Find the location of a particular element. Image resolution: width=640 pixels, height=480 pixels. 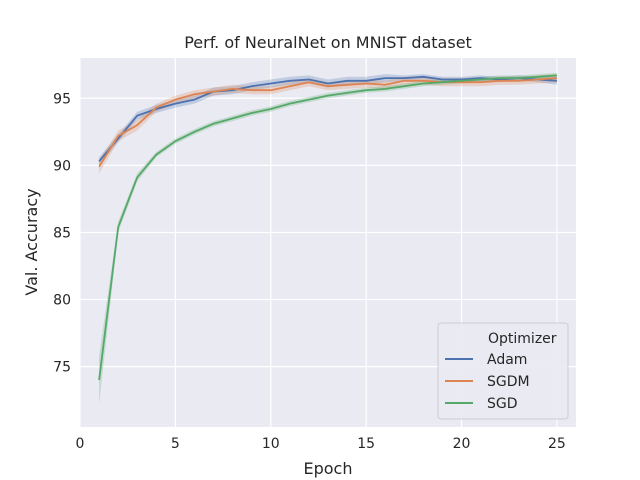

y-tick-label: 75 is located at coordinates (62, 368).